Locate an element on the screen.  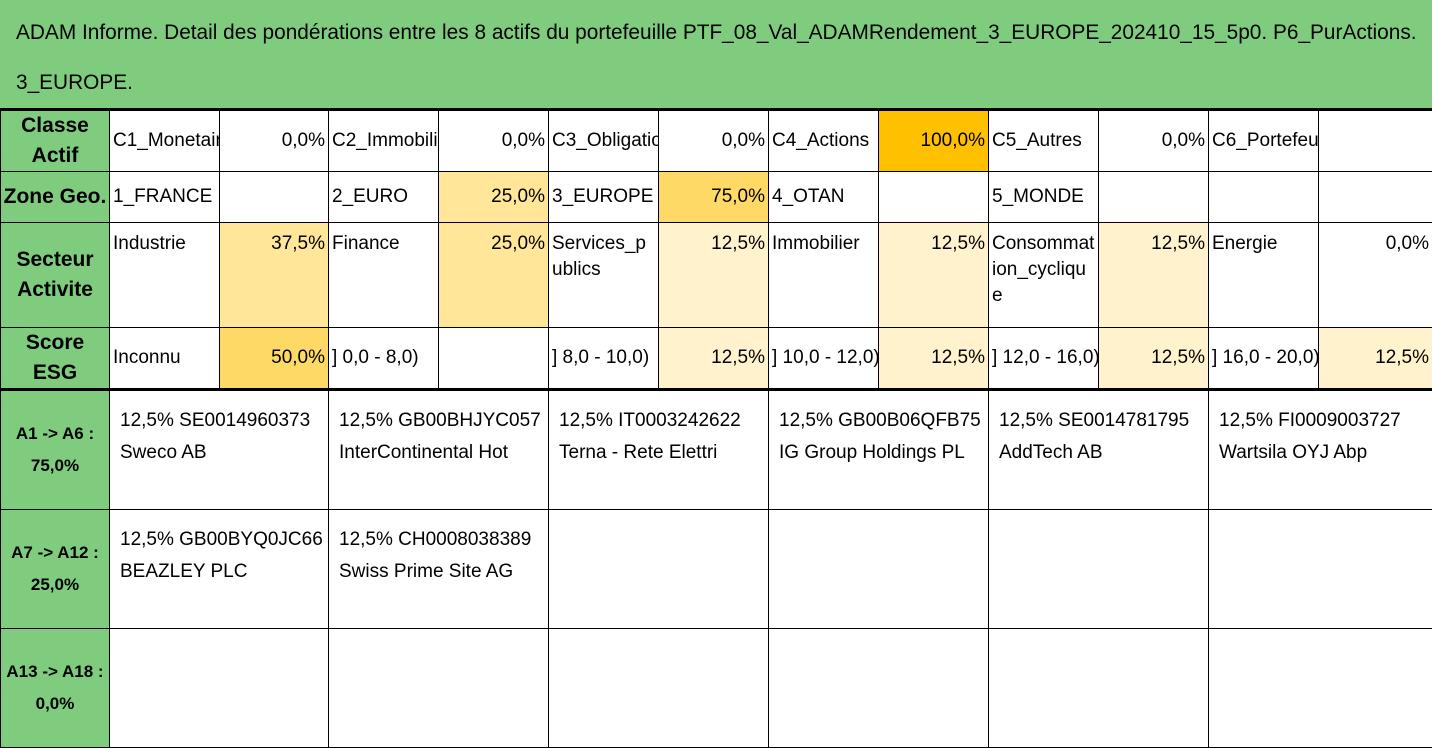
asset-group-label-3: A13 -> A18 : 0,0% is located at coordinates (55, 688).